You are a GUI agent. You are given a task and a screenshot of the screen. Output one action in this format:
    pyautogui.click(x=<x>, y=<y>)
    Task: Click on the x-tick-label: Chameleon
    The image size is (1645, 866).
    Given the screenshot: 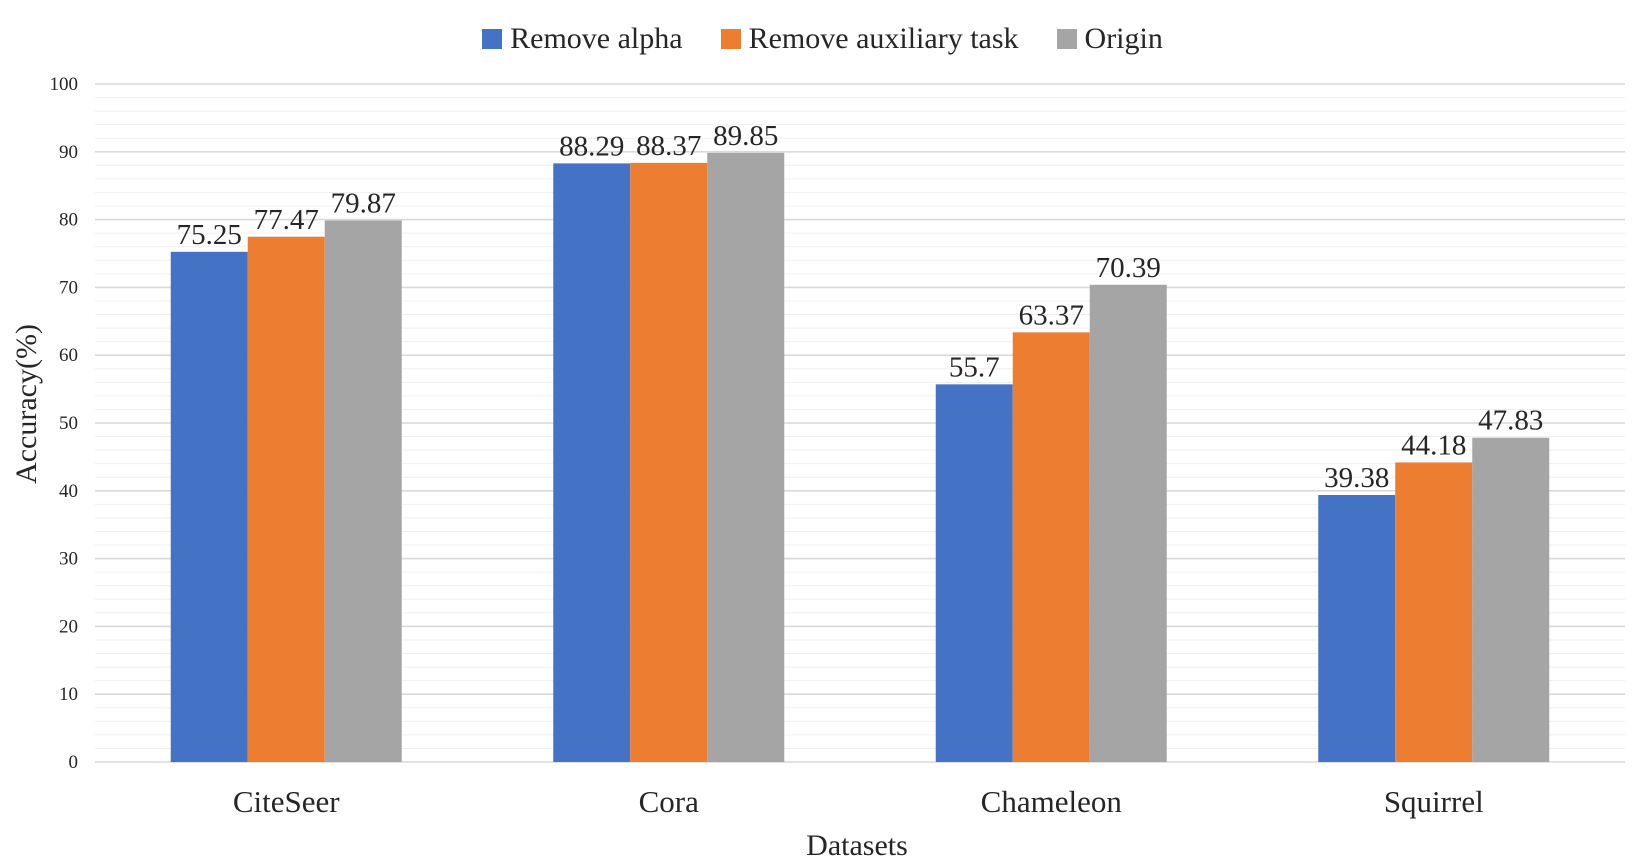 What is the action you would take?
    pyautogui.click(x=1052, y=801)
    